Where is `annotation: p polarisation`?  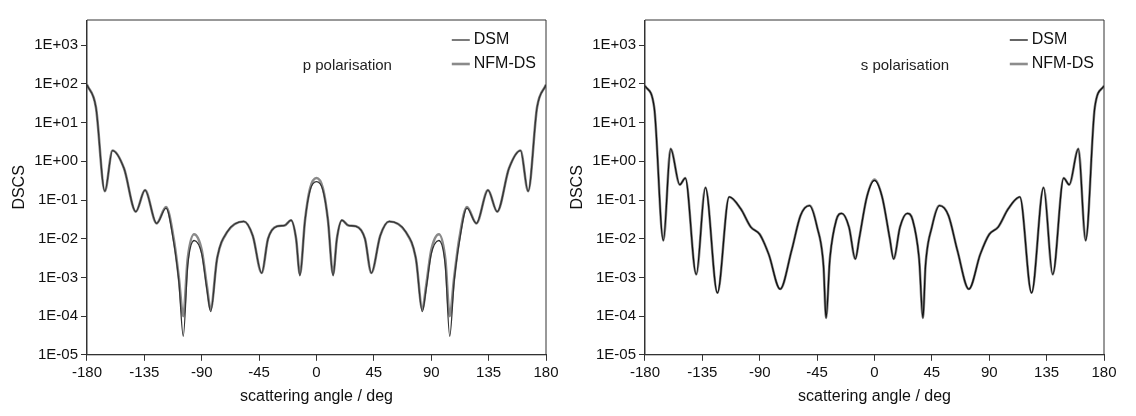
annotation: p polarisation is located at coordinates (347, 65).